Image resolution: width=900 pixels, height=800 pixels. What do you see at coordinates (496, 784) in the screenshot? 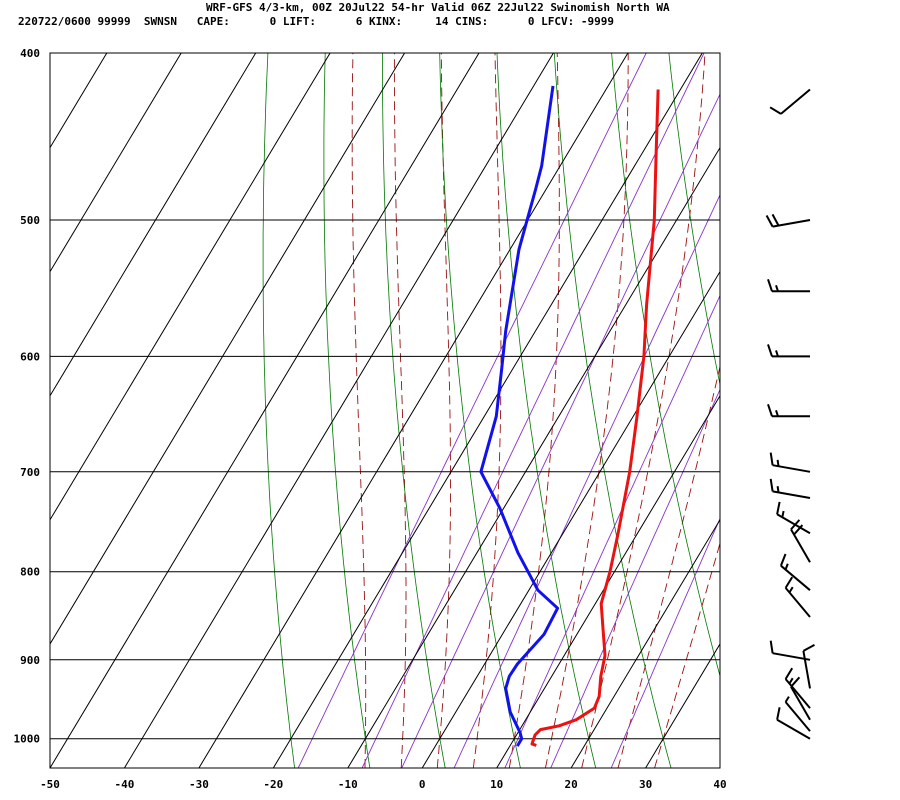
I see `x-tick-label: 10` at bounding box center [496, 784].